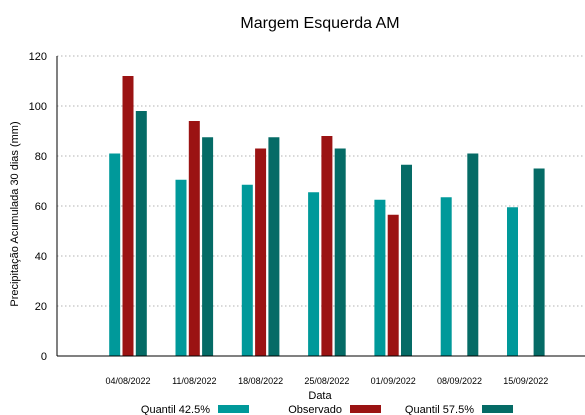  What do you see at coordinates (459, 381) in the screenshot?
I see `x-tick-label: 08/09/2022` at bounding box center [459, 381].